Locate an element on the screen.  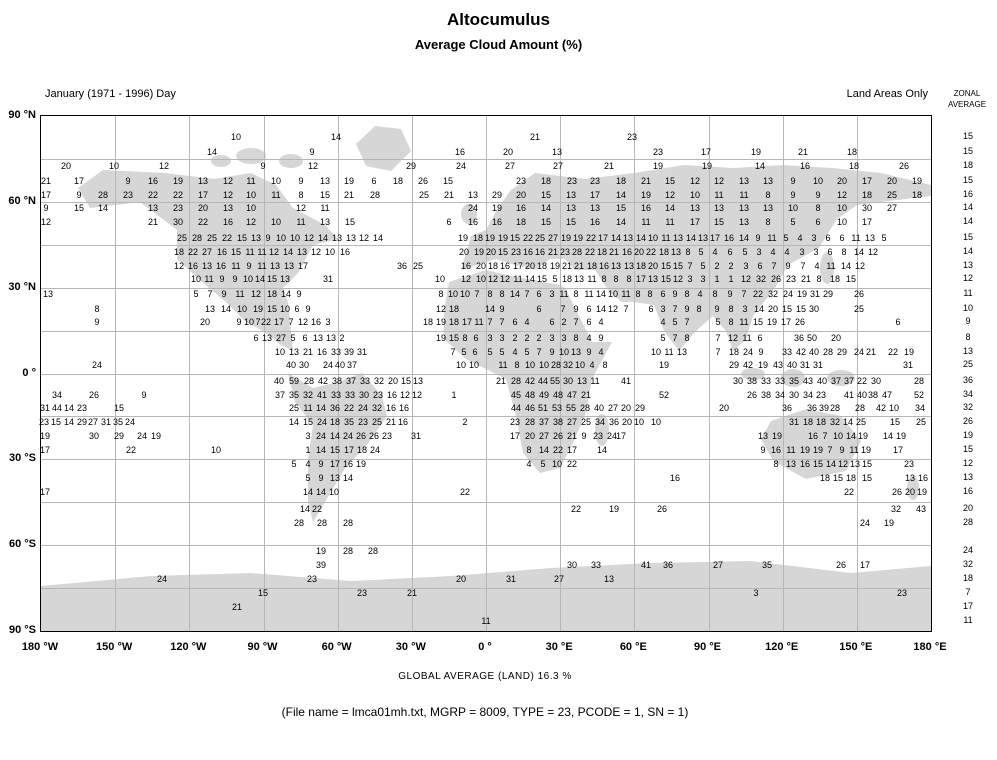
map-value: 21 is located at coordinates (153, 222).